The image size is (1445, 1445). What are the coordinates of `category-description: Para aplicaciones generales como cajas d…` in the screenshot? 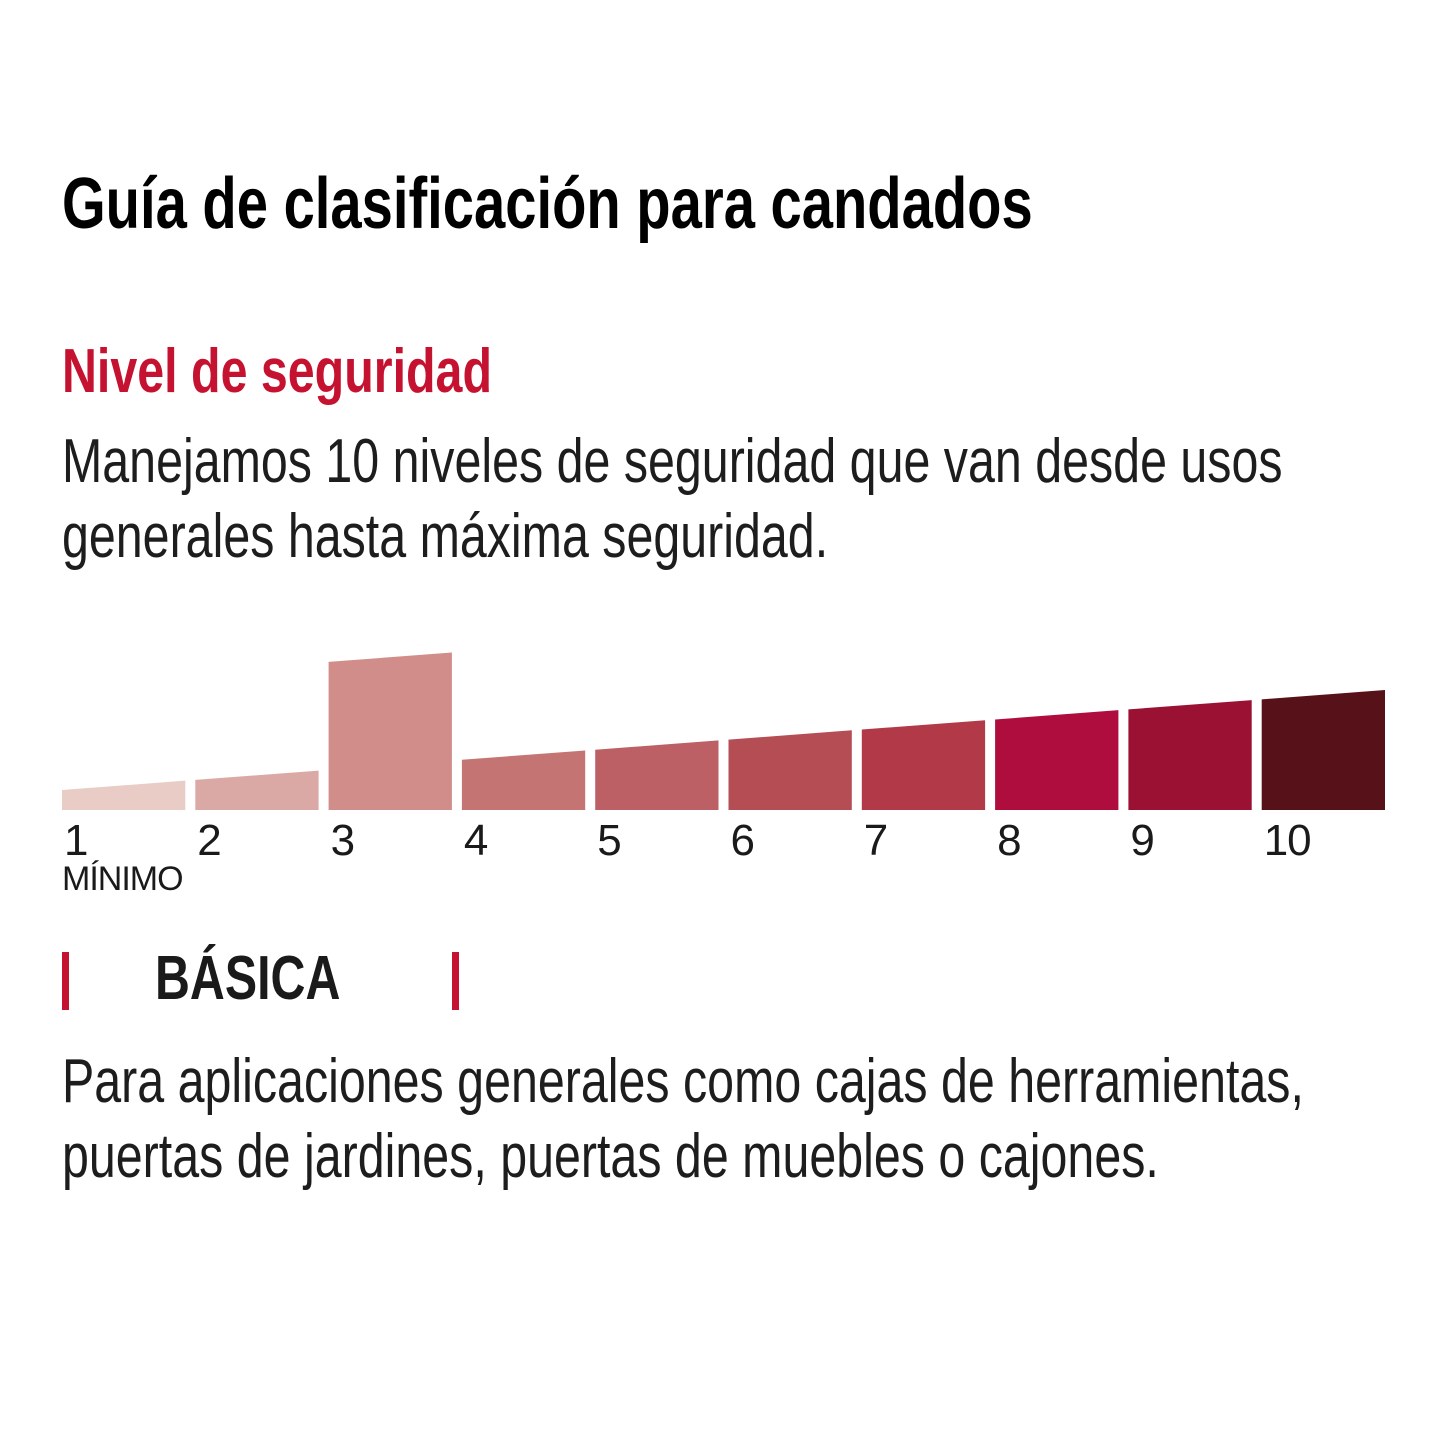 It's located at (683, 1119).